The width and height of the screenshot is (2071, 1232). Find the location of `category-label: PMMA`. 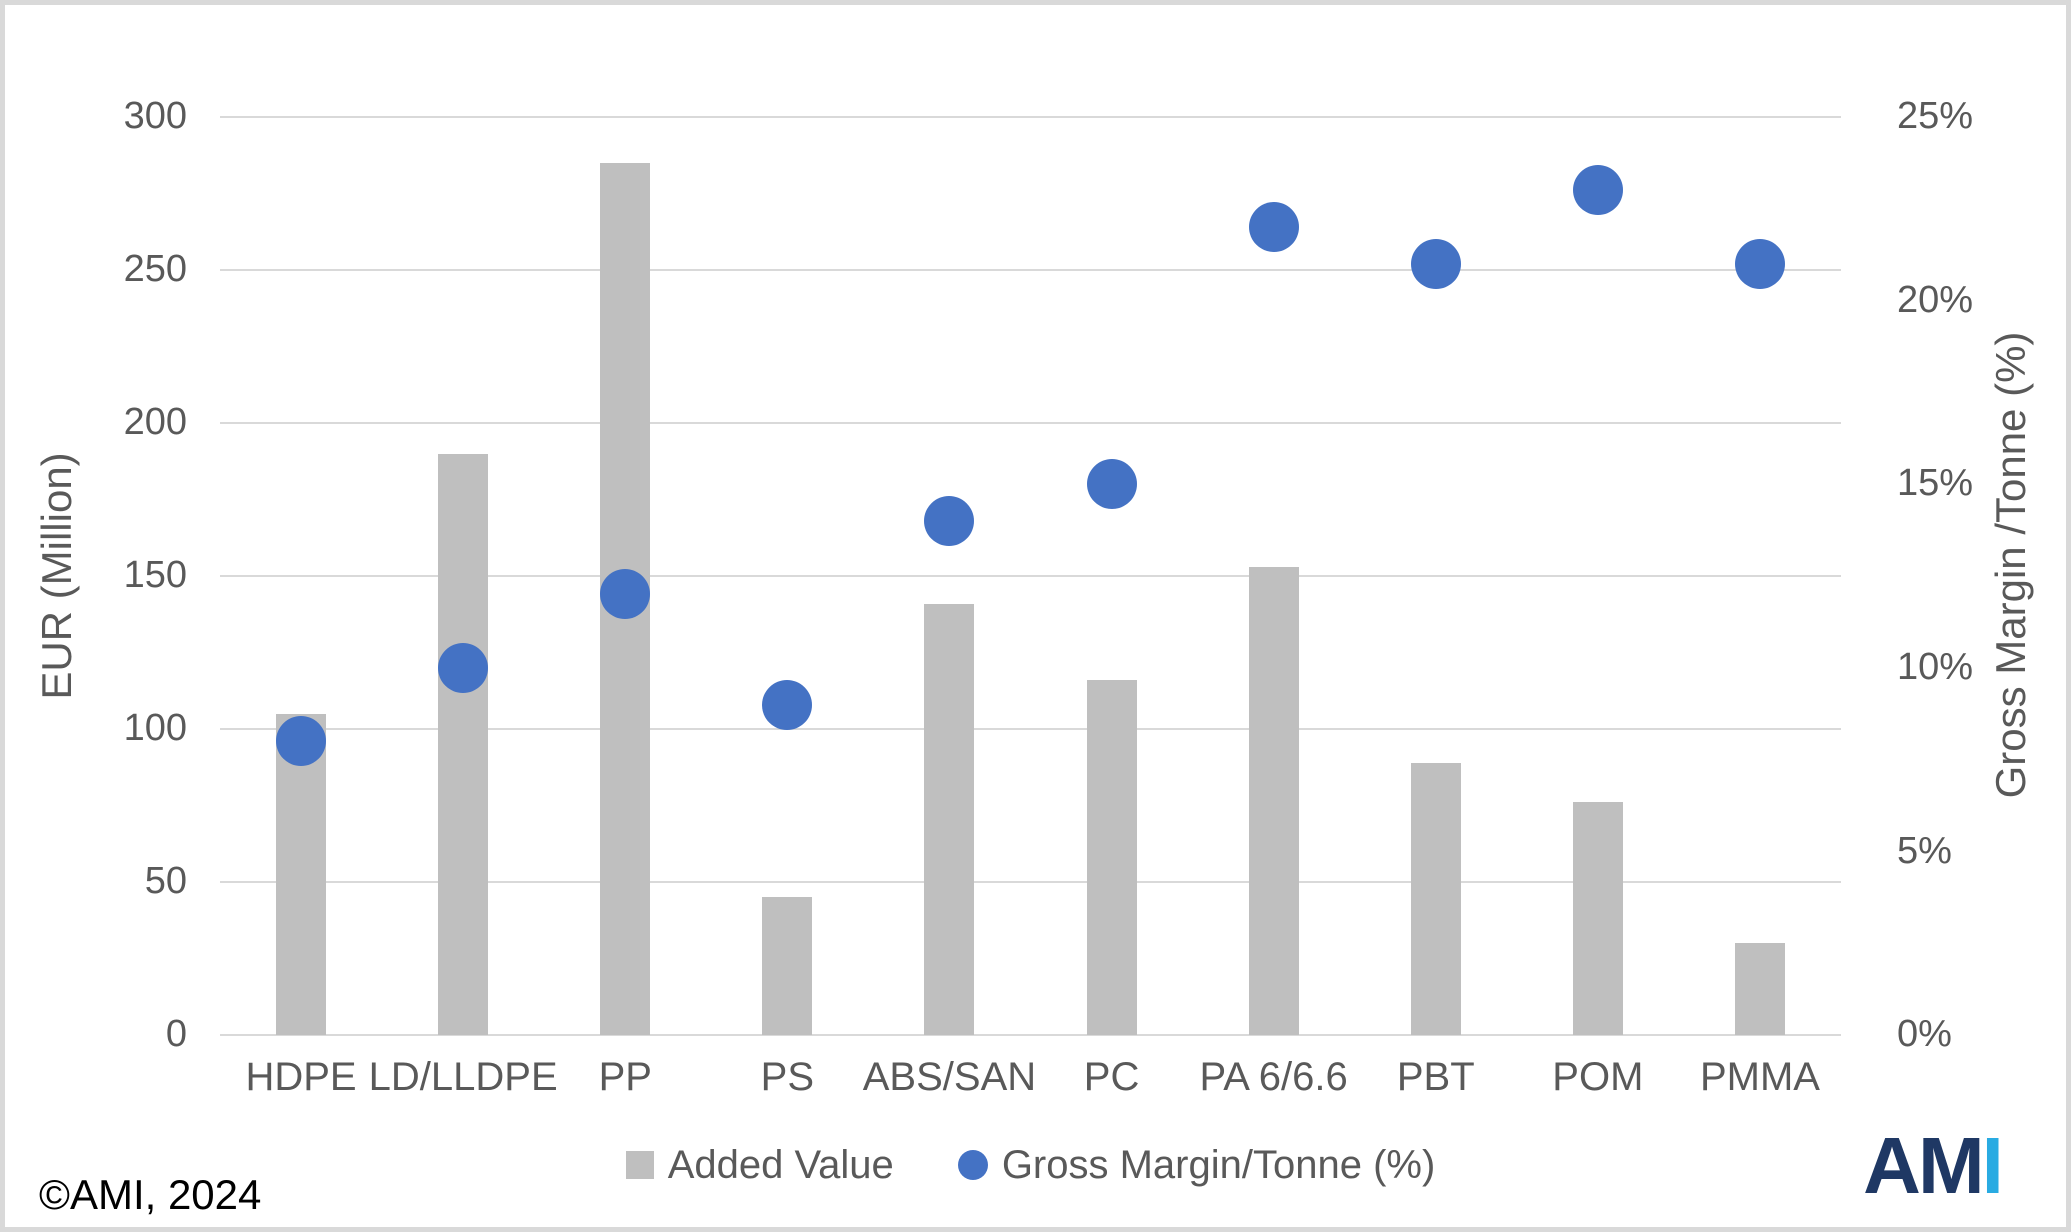

category-label: PMMA is located at coordinates (1759, 1077).